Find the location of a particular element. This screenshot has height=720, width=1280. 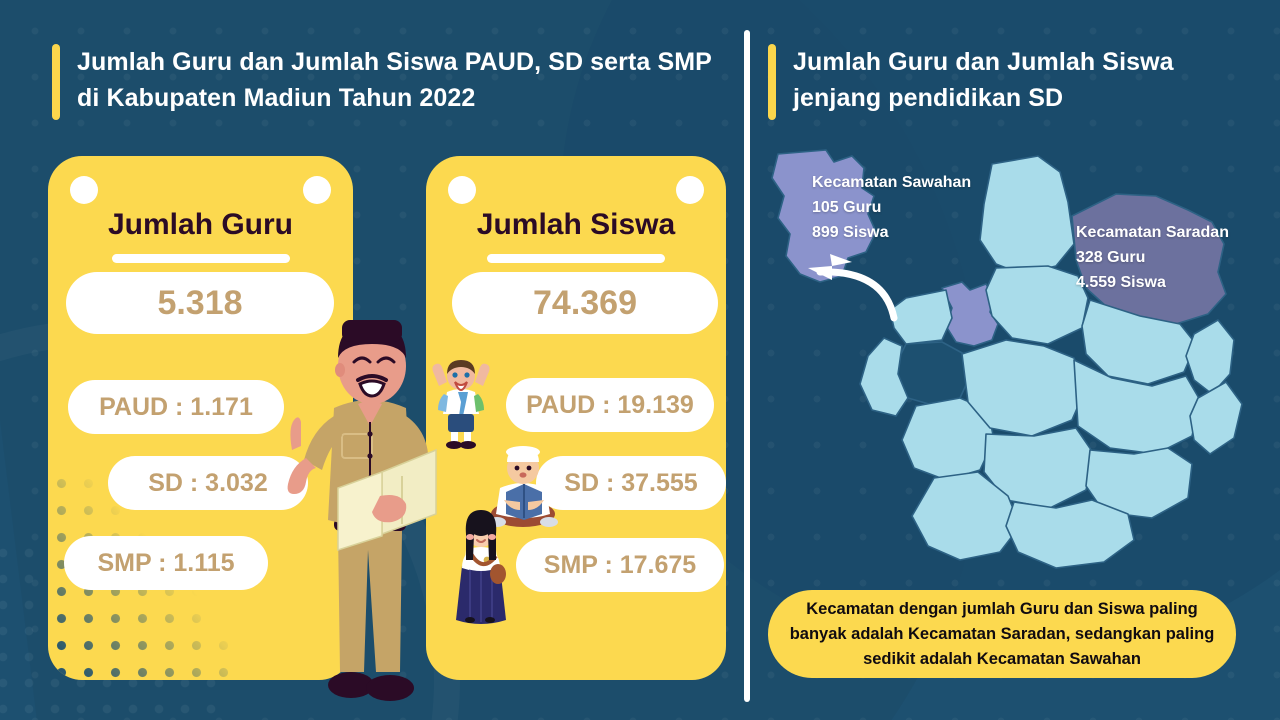

map-region-sawahan-inset is located at coordinates (824, 216).